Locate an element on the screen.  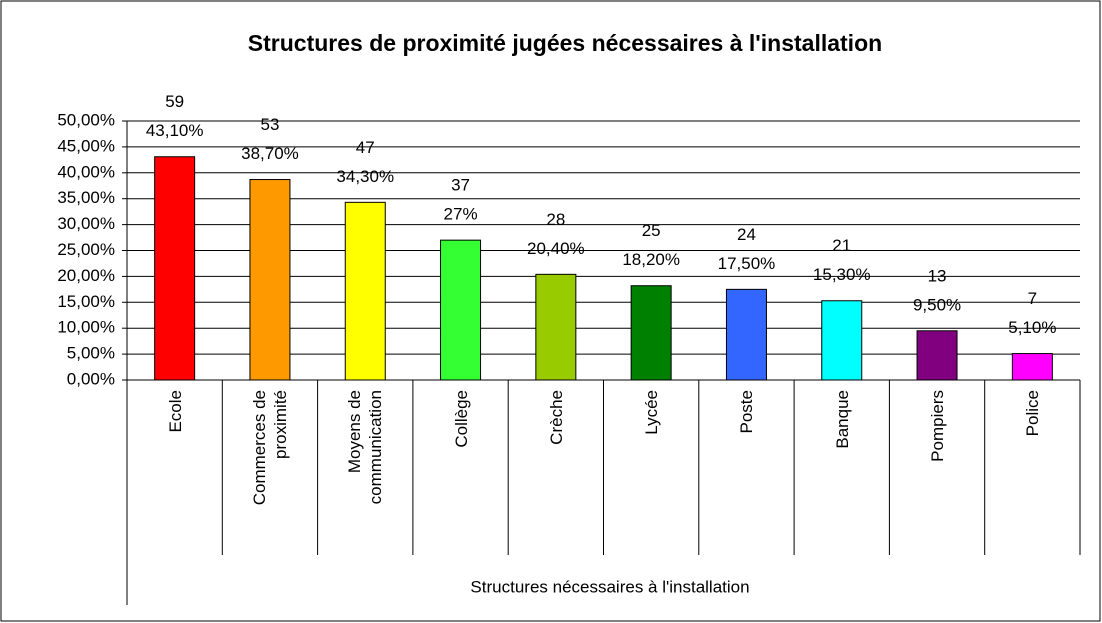
value-label: 43,10% is located at coordinates (175, 130).